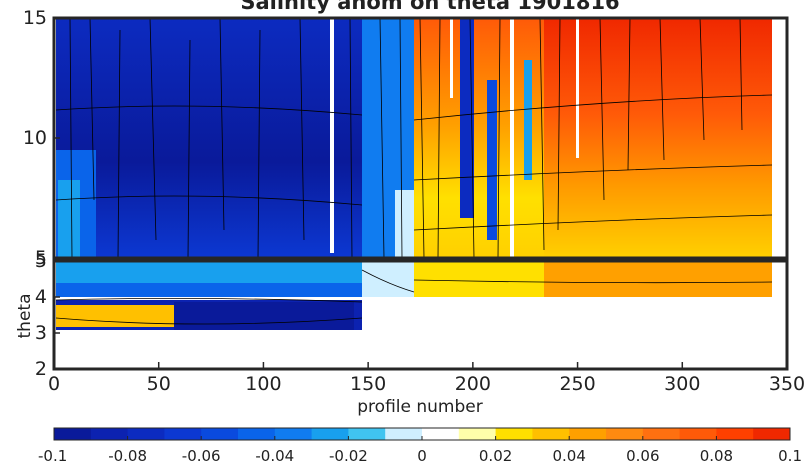  Describe the element at coordinates (495, 456) in the screenshot. I see `colorbar-tick-label: 0.02` at that location.